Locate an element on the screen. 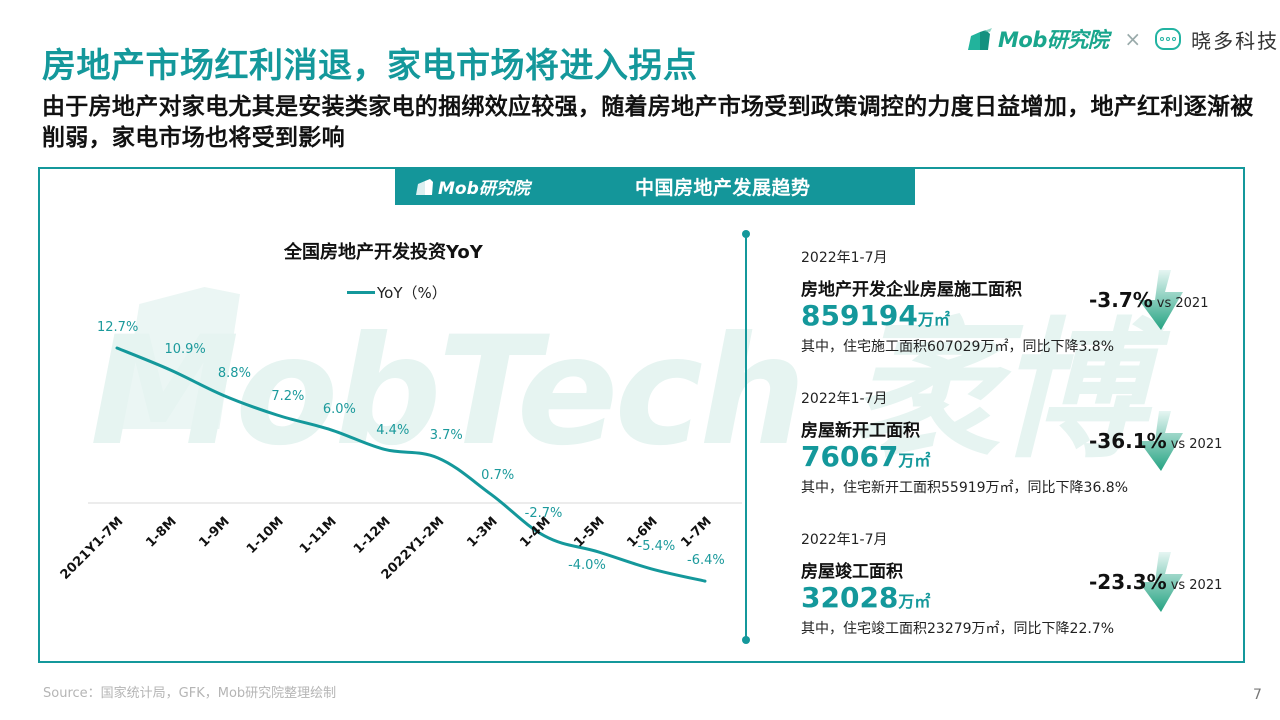  timeline-divider is located at coordinates (746, 437).